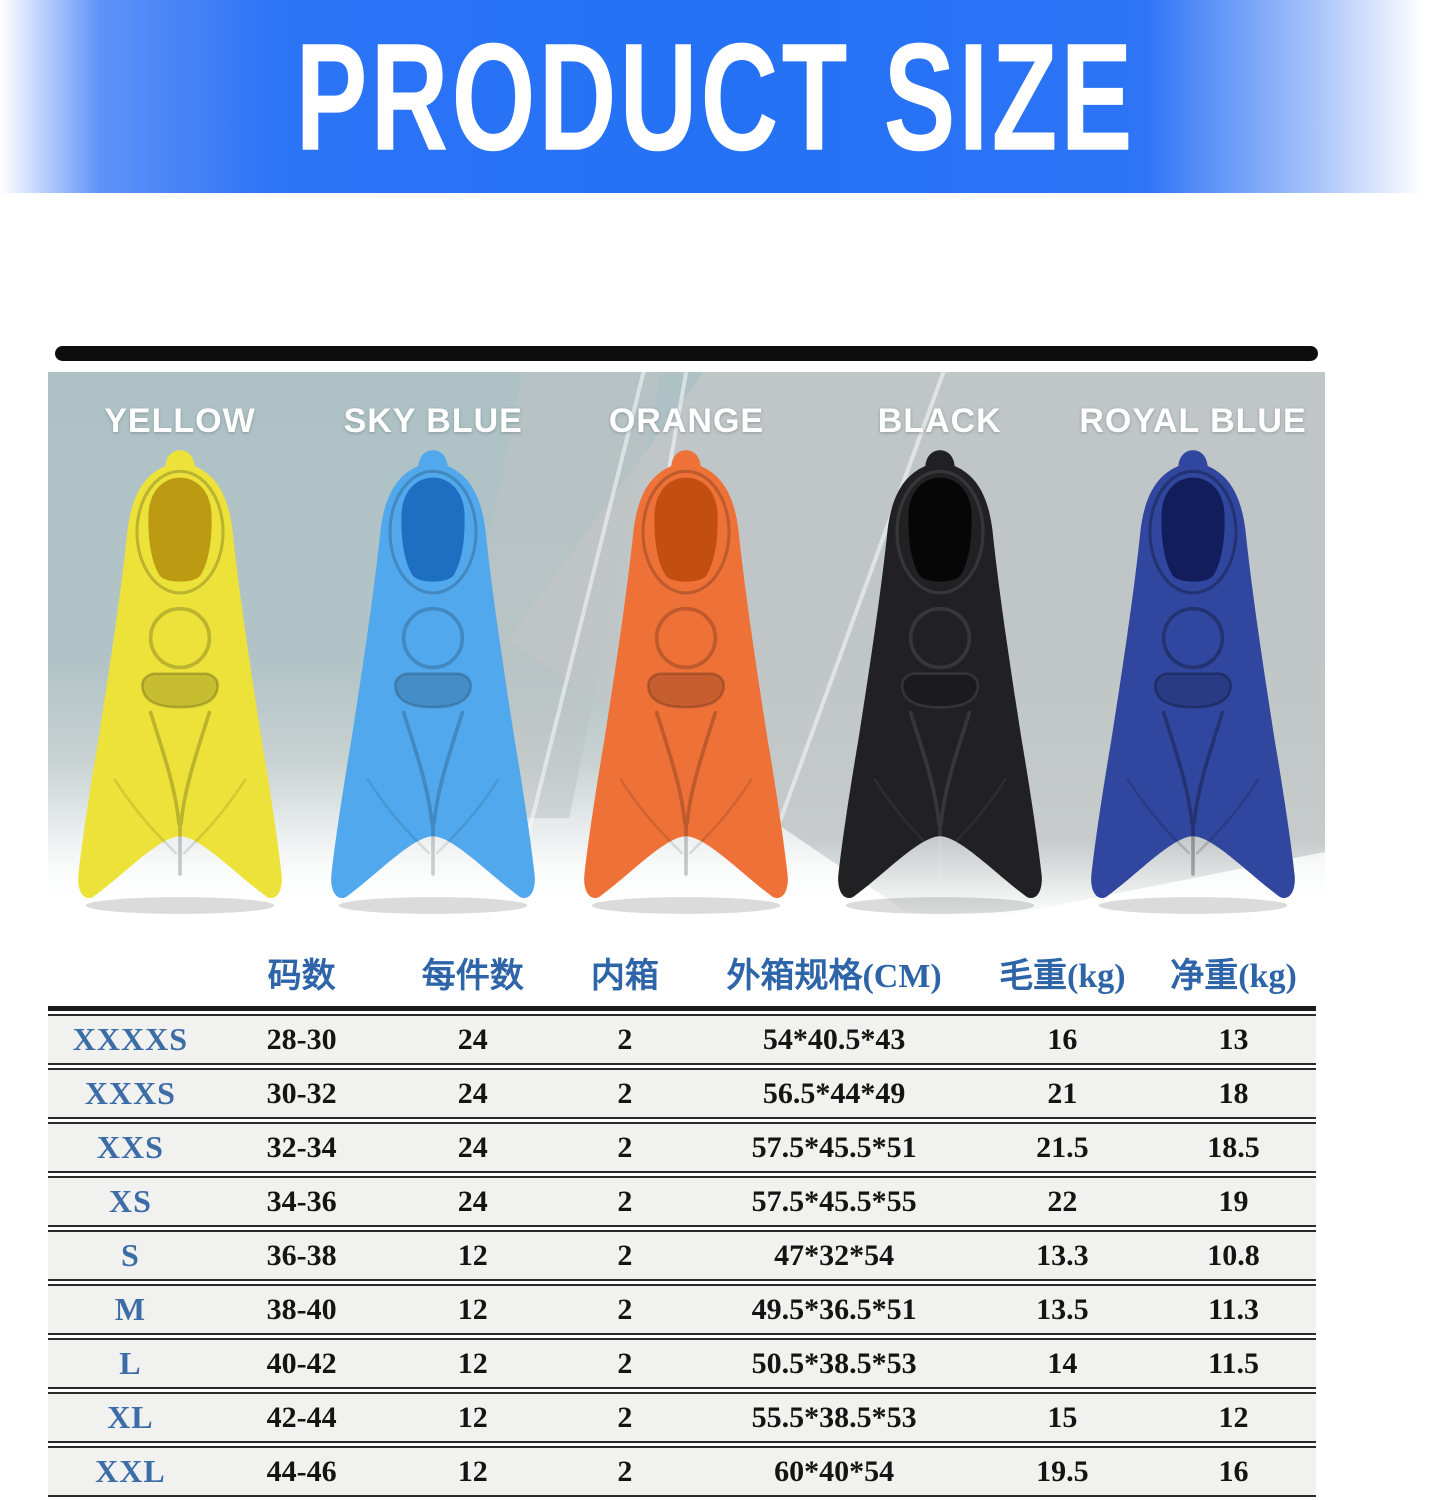 The width and height of the screenshot is (1431, 1500). I want to click on cell-gross-weight: 13.5, so click(1062, 1309).